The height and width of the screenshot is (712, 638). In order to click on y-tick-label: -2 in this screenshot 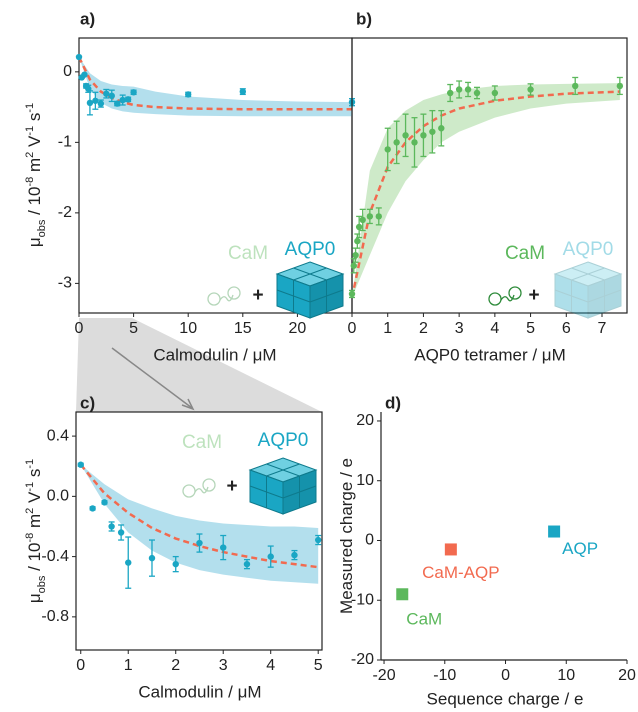, I will do `click(65, 212)`.